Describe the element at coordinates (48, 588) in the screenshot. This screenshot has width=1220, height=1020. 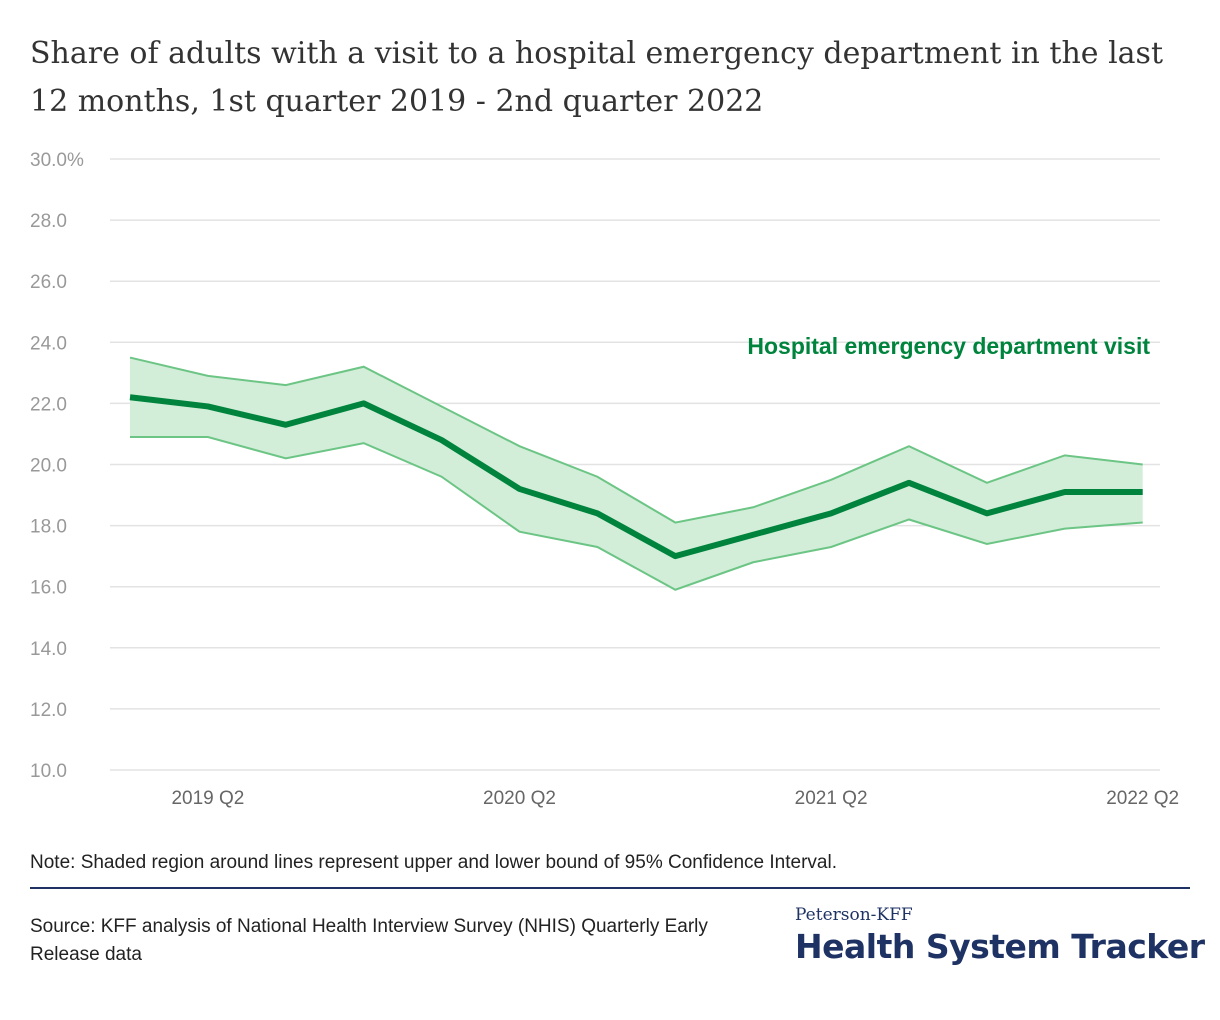
I see `y-tick-label: 16.0` at that location.